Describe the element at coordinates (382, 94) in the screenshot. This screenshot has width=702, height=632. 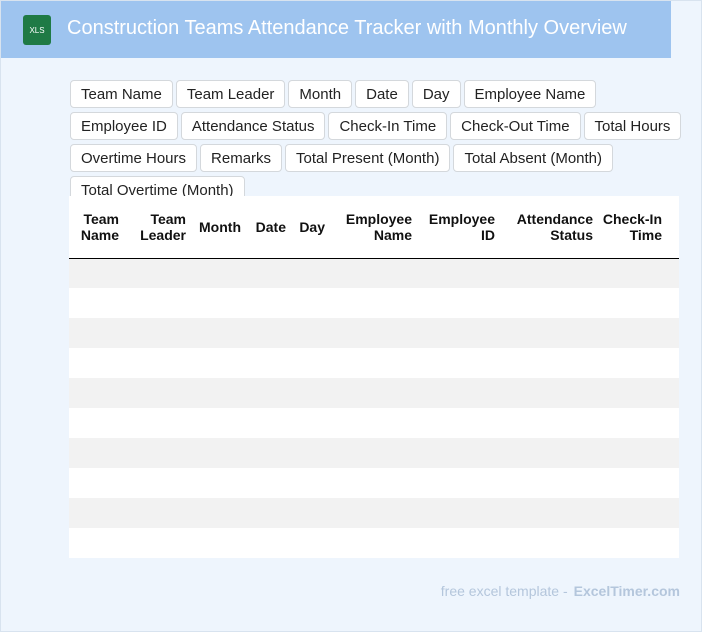
I see `field-tag: Date` at that location.